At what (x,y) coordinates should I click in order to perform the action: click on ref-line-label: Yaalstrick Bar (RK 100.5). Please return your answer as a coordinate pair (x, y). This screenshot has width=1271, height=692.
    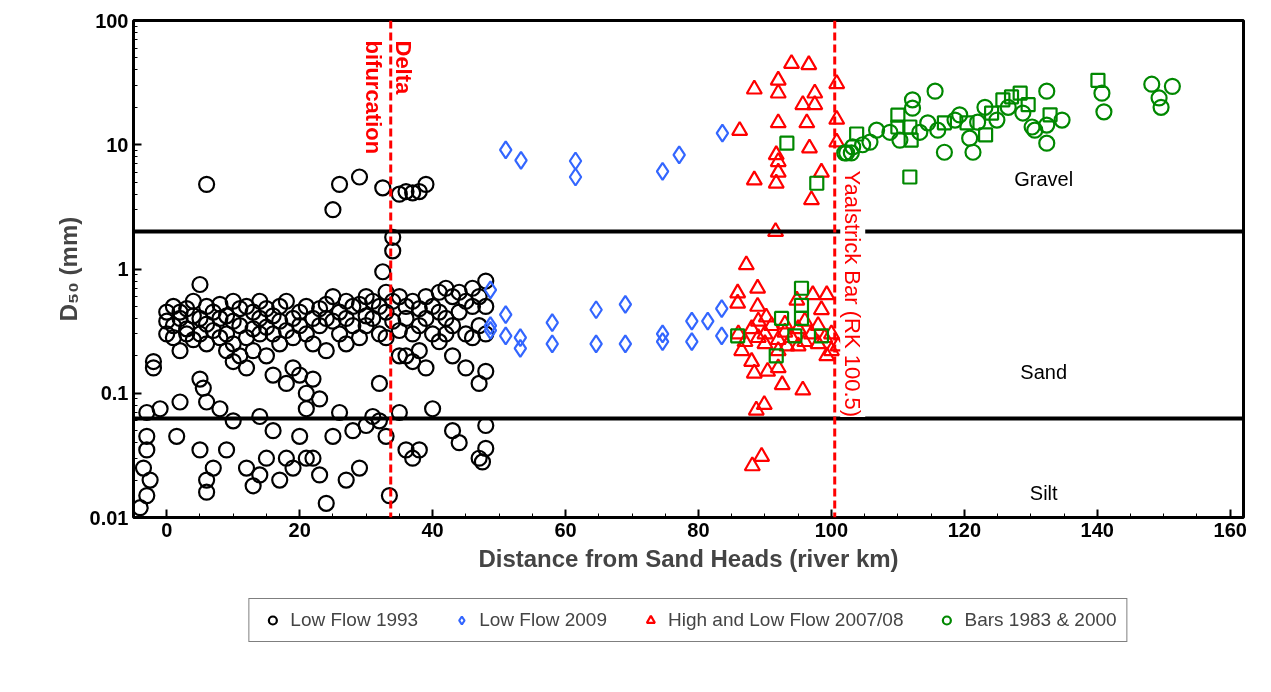
    Looking at the image, I should click on (853, 294).